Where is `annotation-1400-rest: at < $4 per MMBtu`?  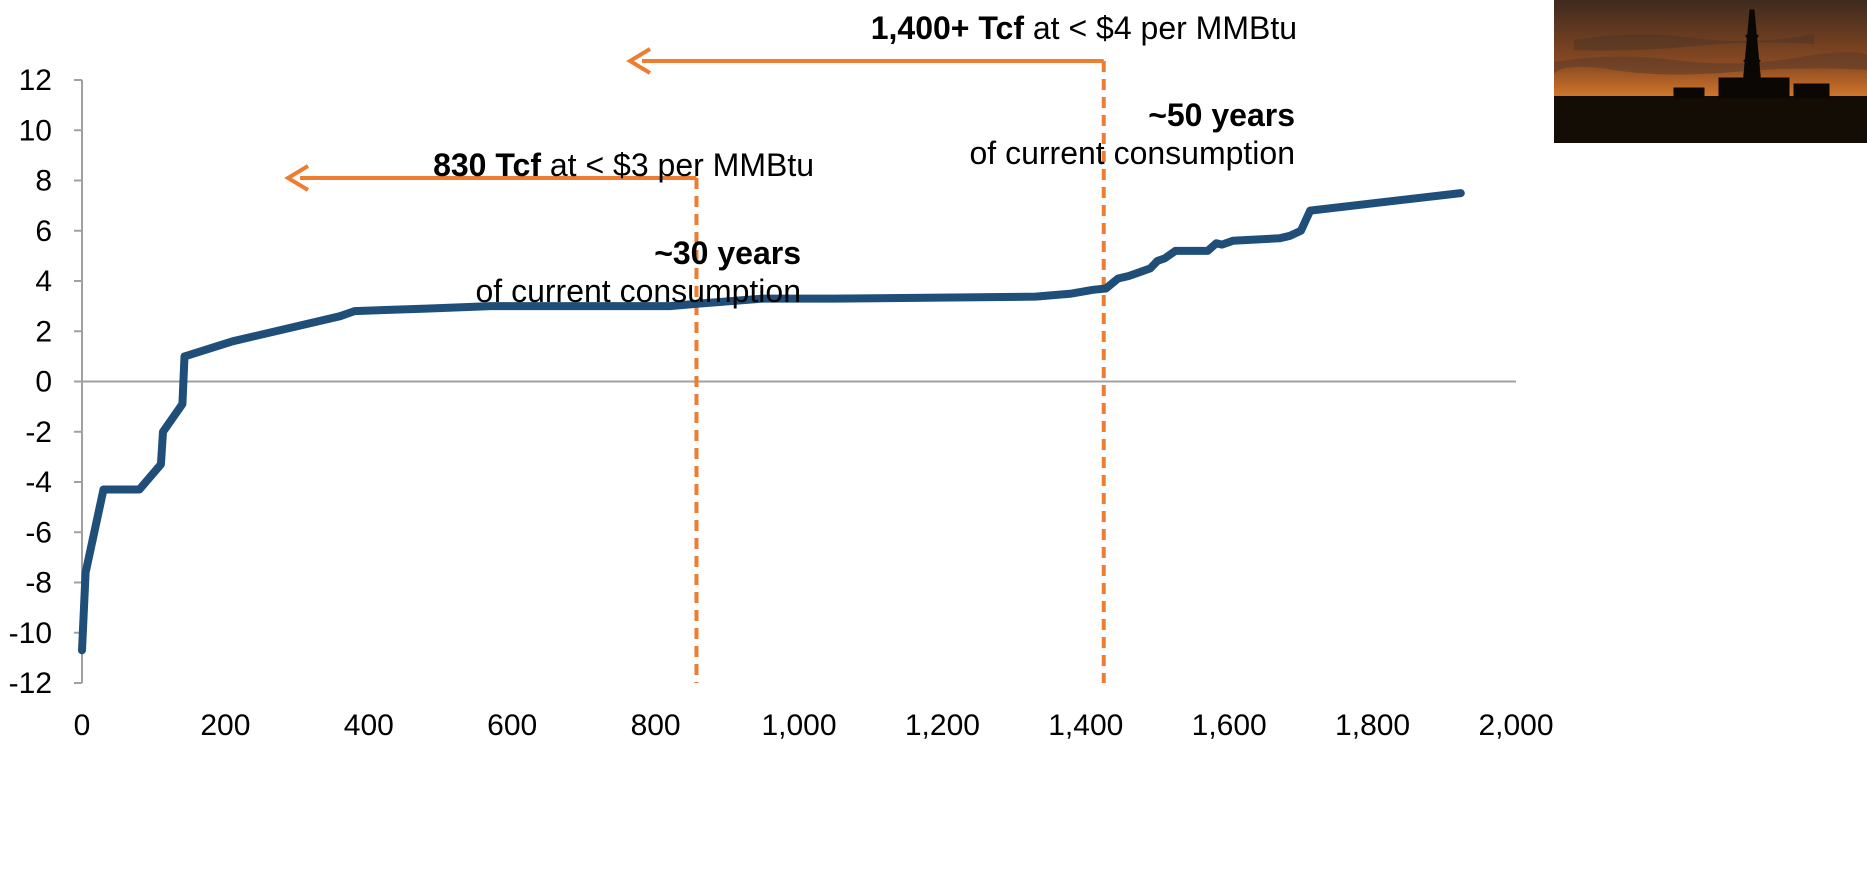 annotation-1400-rest: at < $4 per MMBtu is located at coordinates (1160, 28).